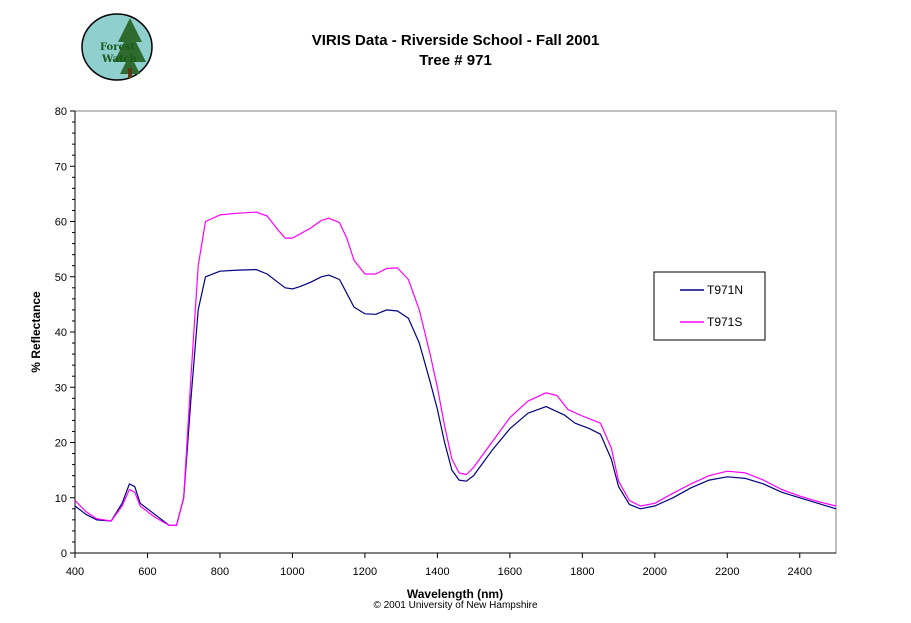 The height and width of the screenshot is (623, 911). What do you see at coordinates (365, 572) in the screenshot?
I see `x-tick-label: 1200` at bounding box center [365, 572].